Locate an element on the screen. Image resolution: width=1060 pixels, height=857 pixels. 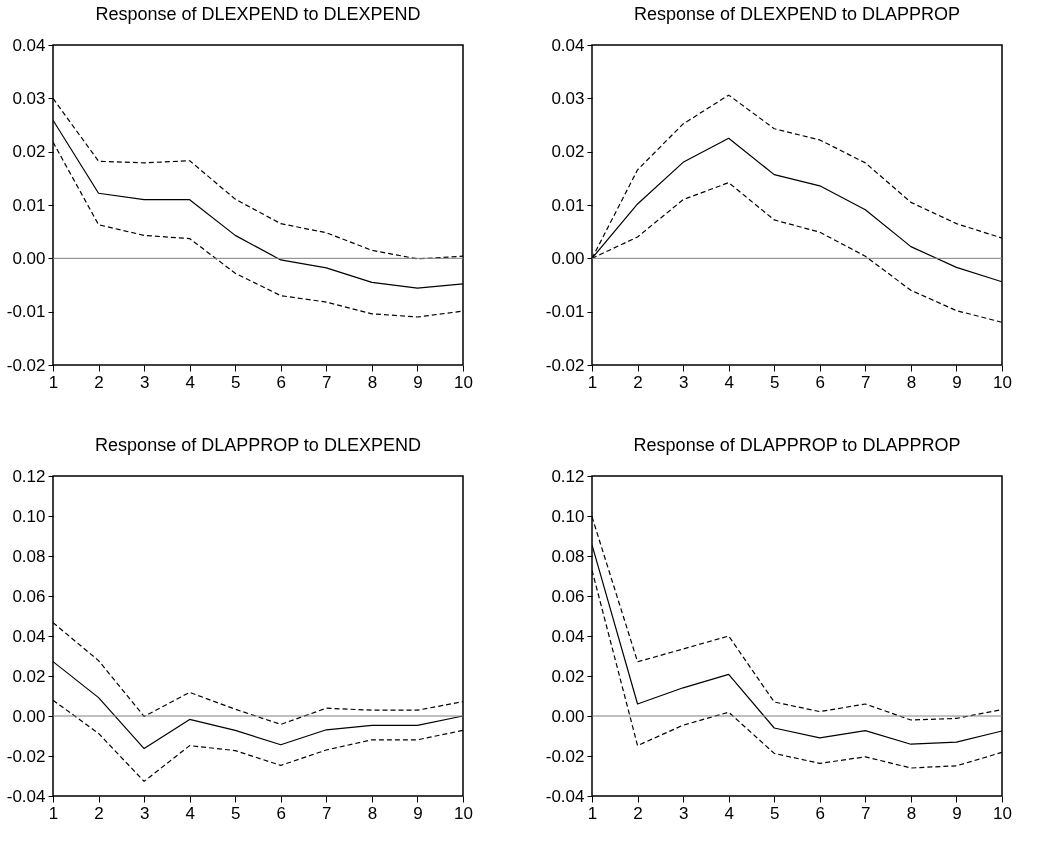
chart-title: Response of DLEXPEND to DLEXPEND is located at coordinates (258, 14).